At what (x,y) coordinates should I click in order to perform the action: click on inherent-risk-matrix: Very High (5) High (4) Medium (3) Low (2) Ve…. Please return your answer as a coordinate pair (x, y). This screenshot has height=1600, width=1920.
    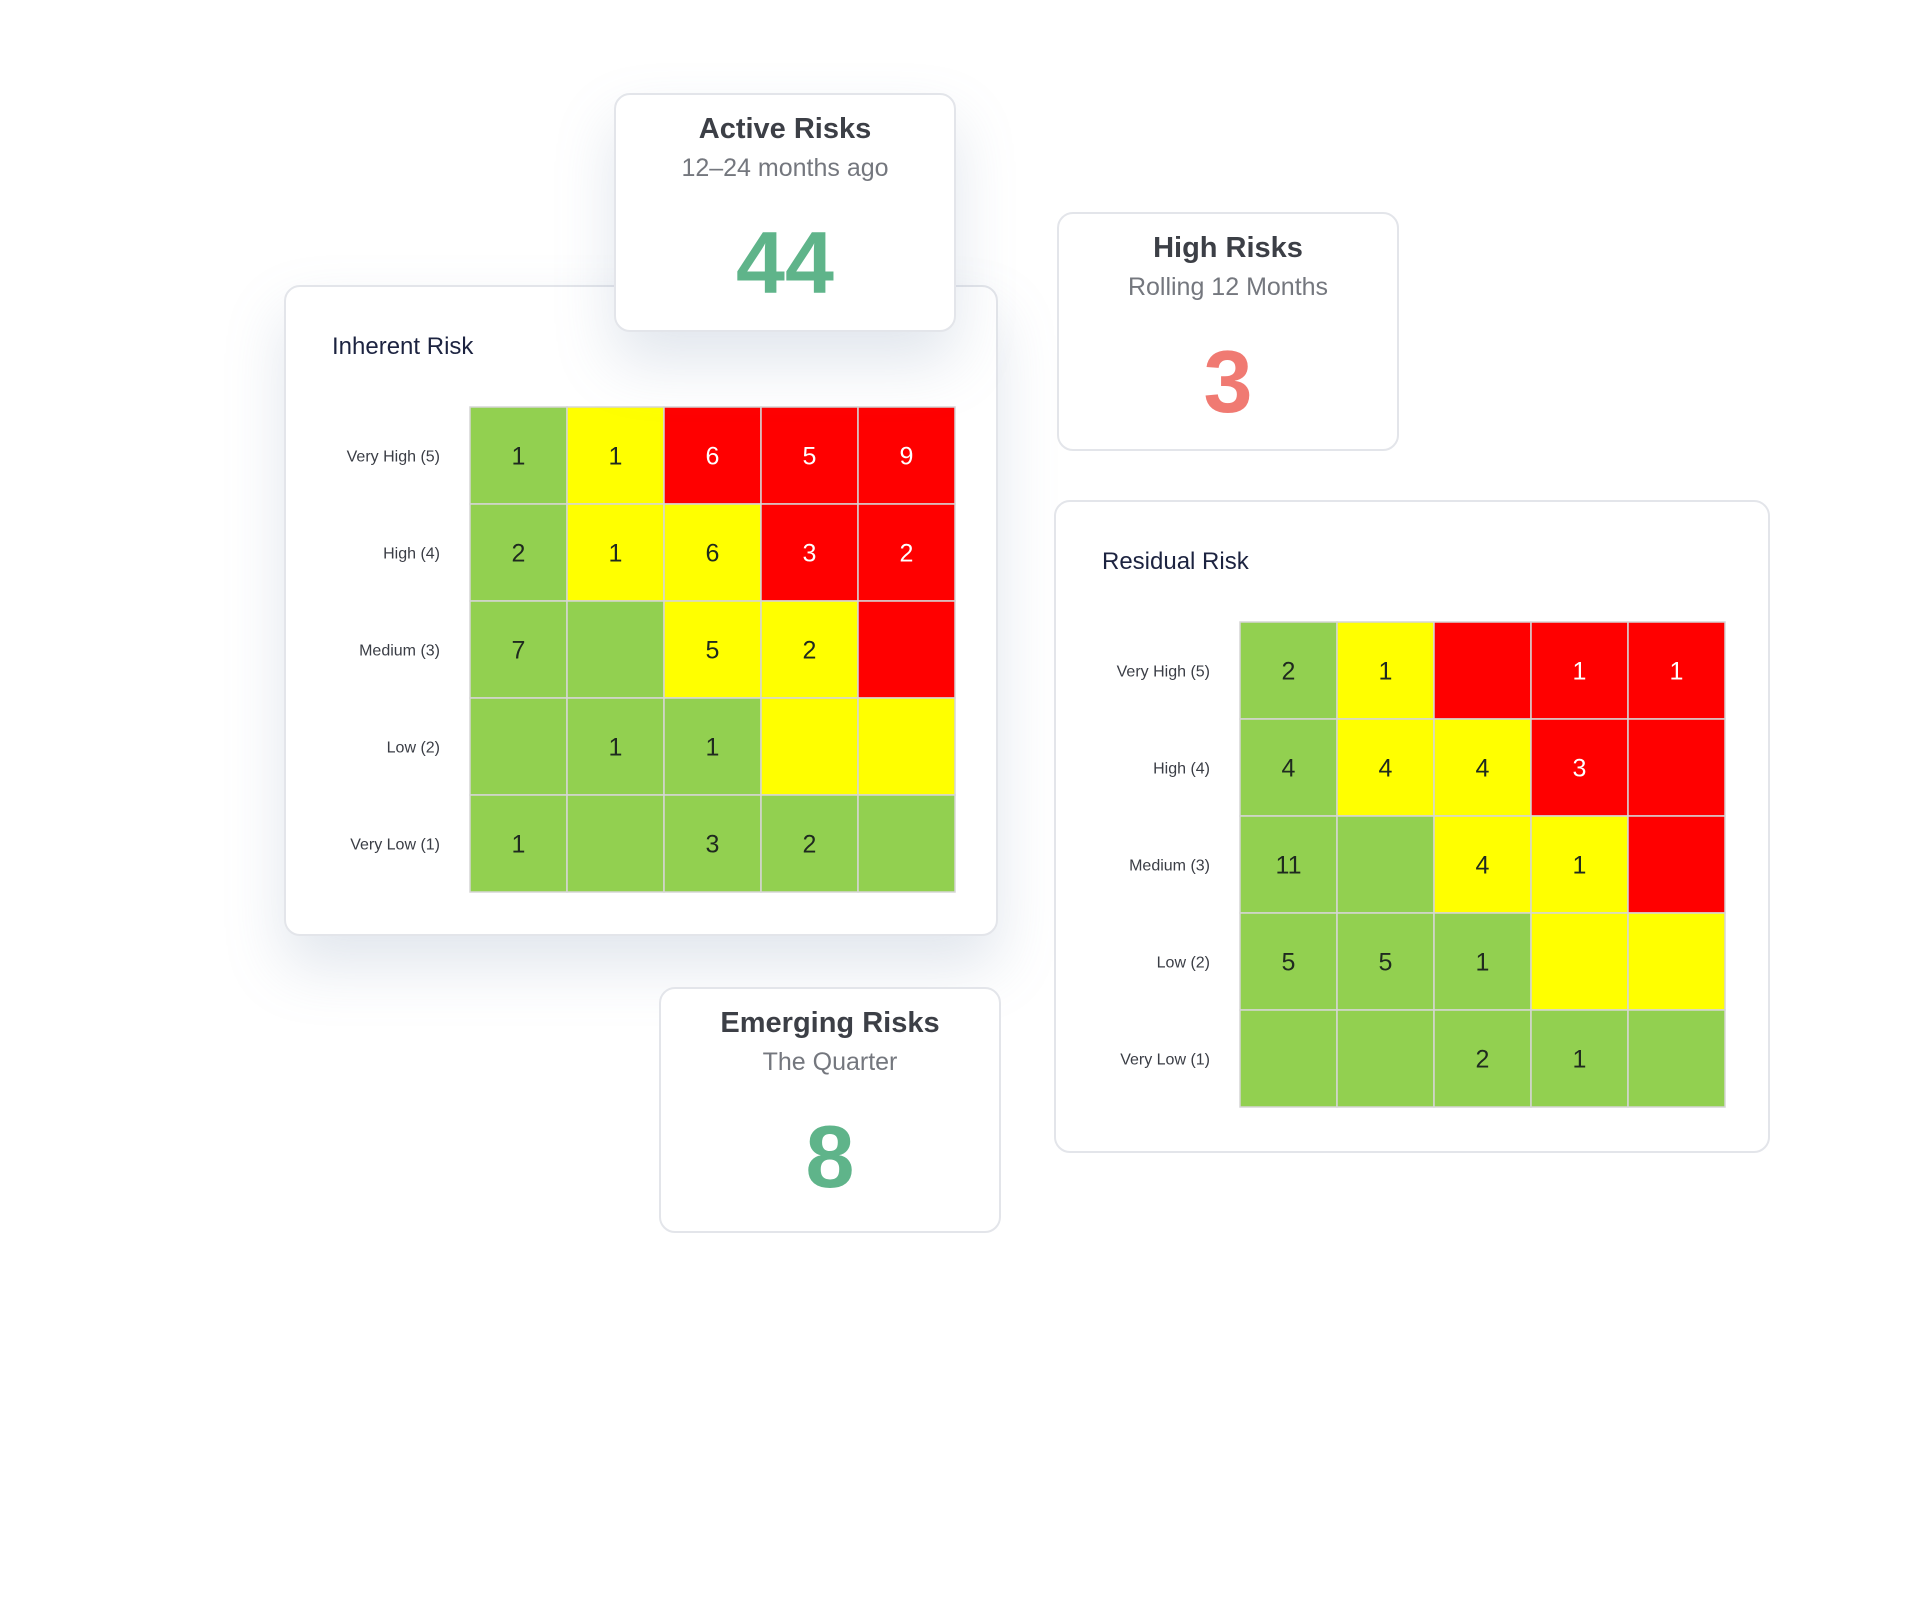
    Looking at the image, I should click on (651, 649).